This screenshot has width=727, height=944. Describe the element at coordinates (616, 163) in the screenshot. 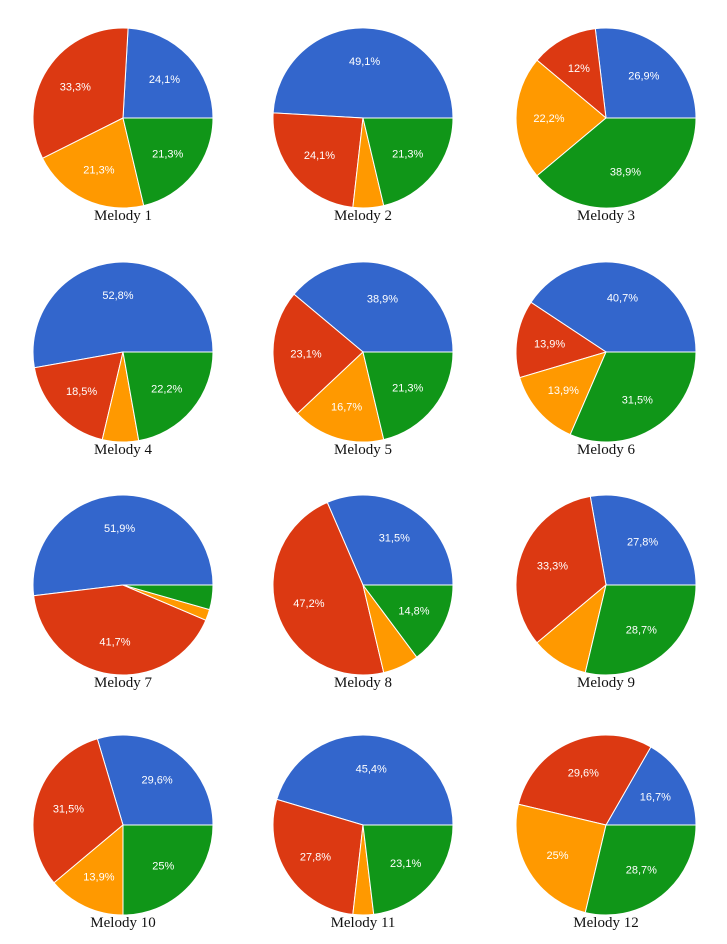

I see `pie-3-slice-green` at that location.